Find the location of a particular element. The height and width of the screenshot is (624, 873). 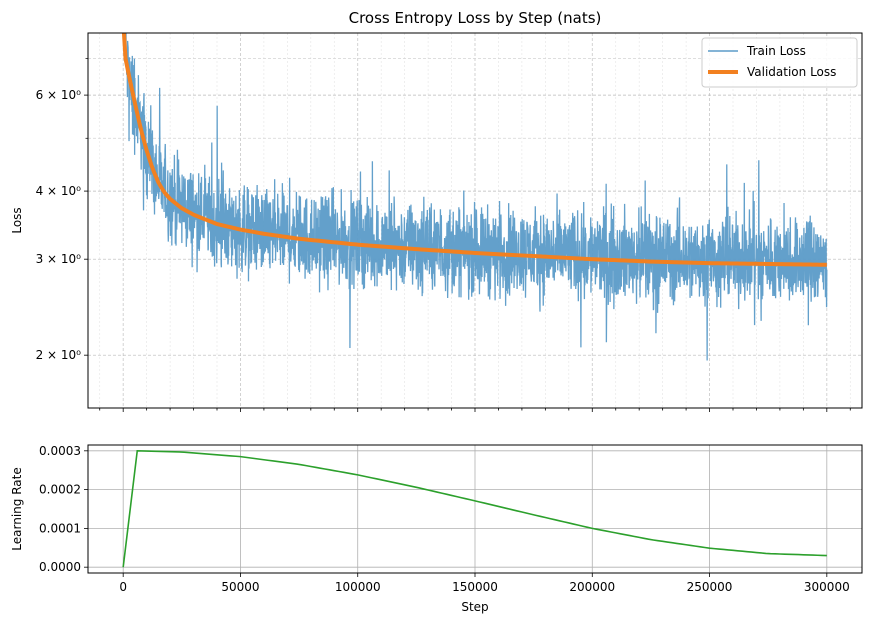

y-tick-label: 2 × 10⁰ is located at coordinates (59, 355).